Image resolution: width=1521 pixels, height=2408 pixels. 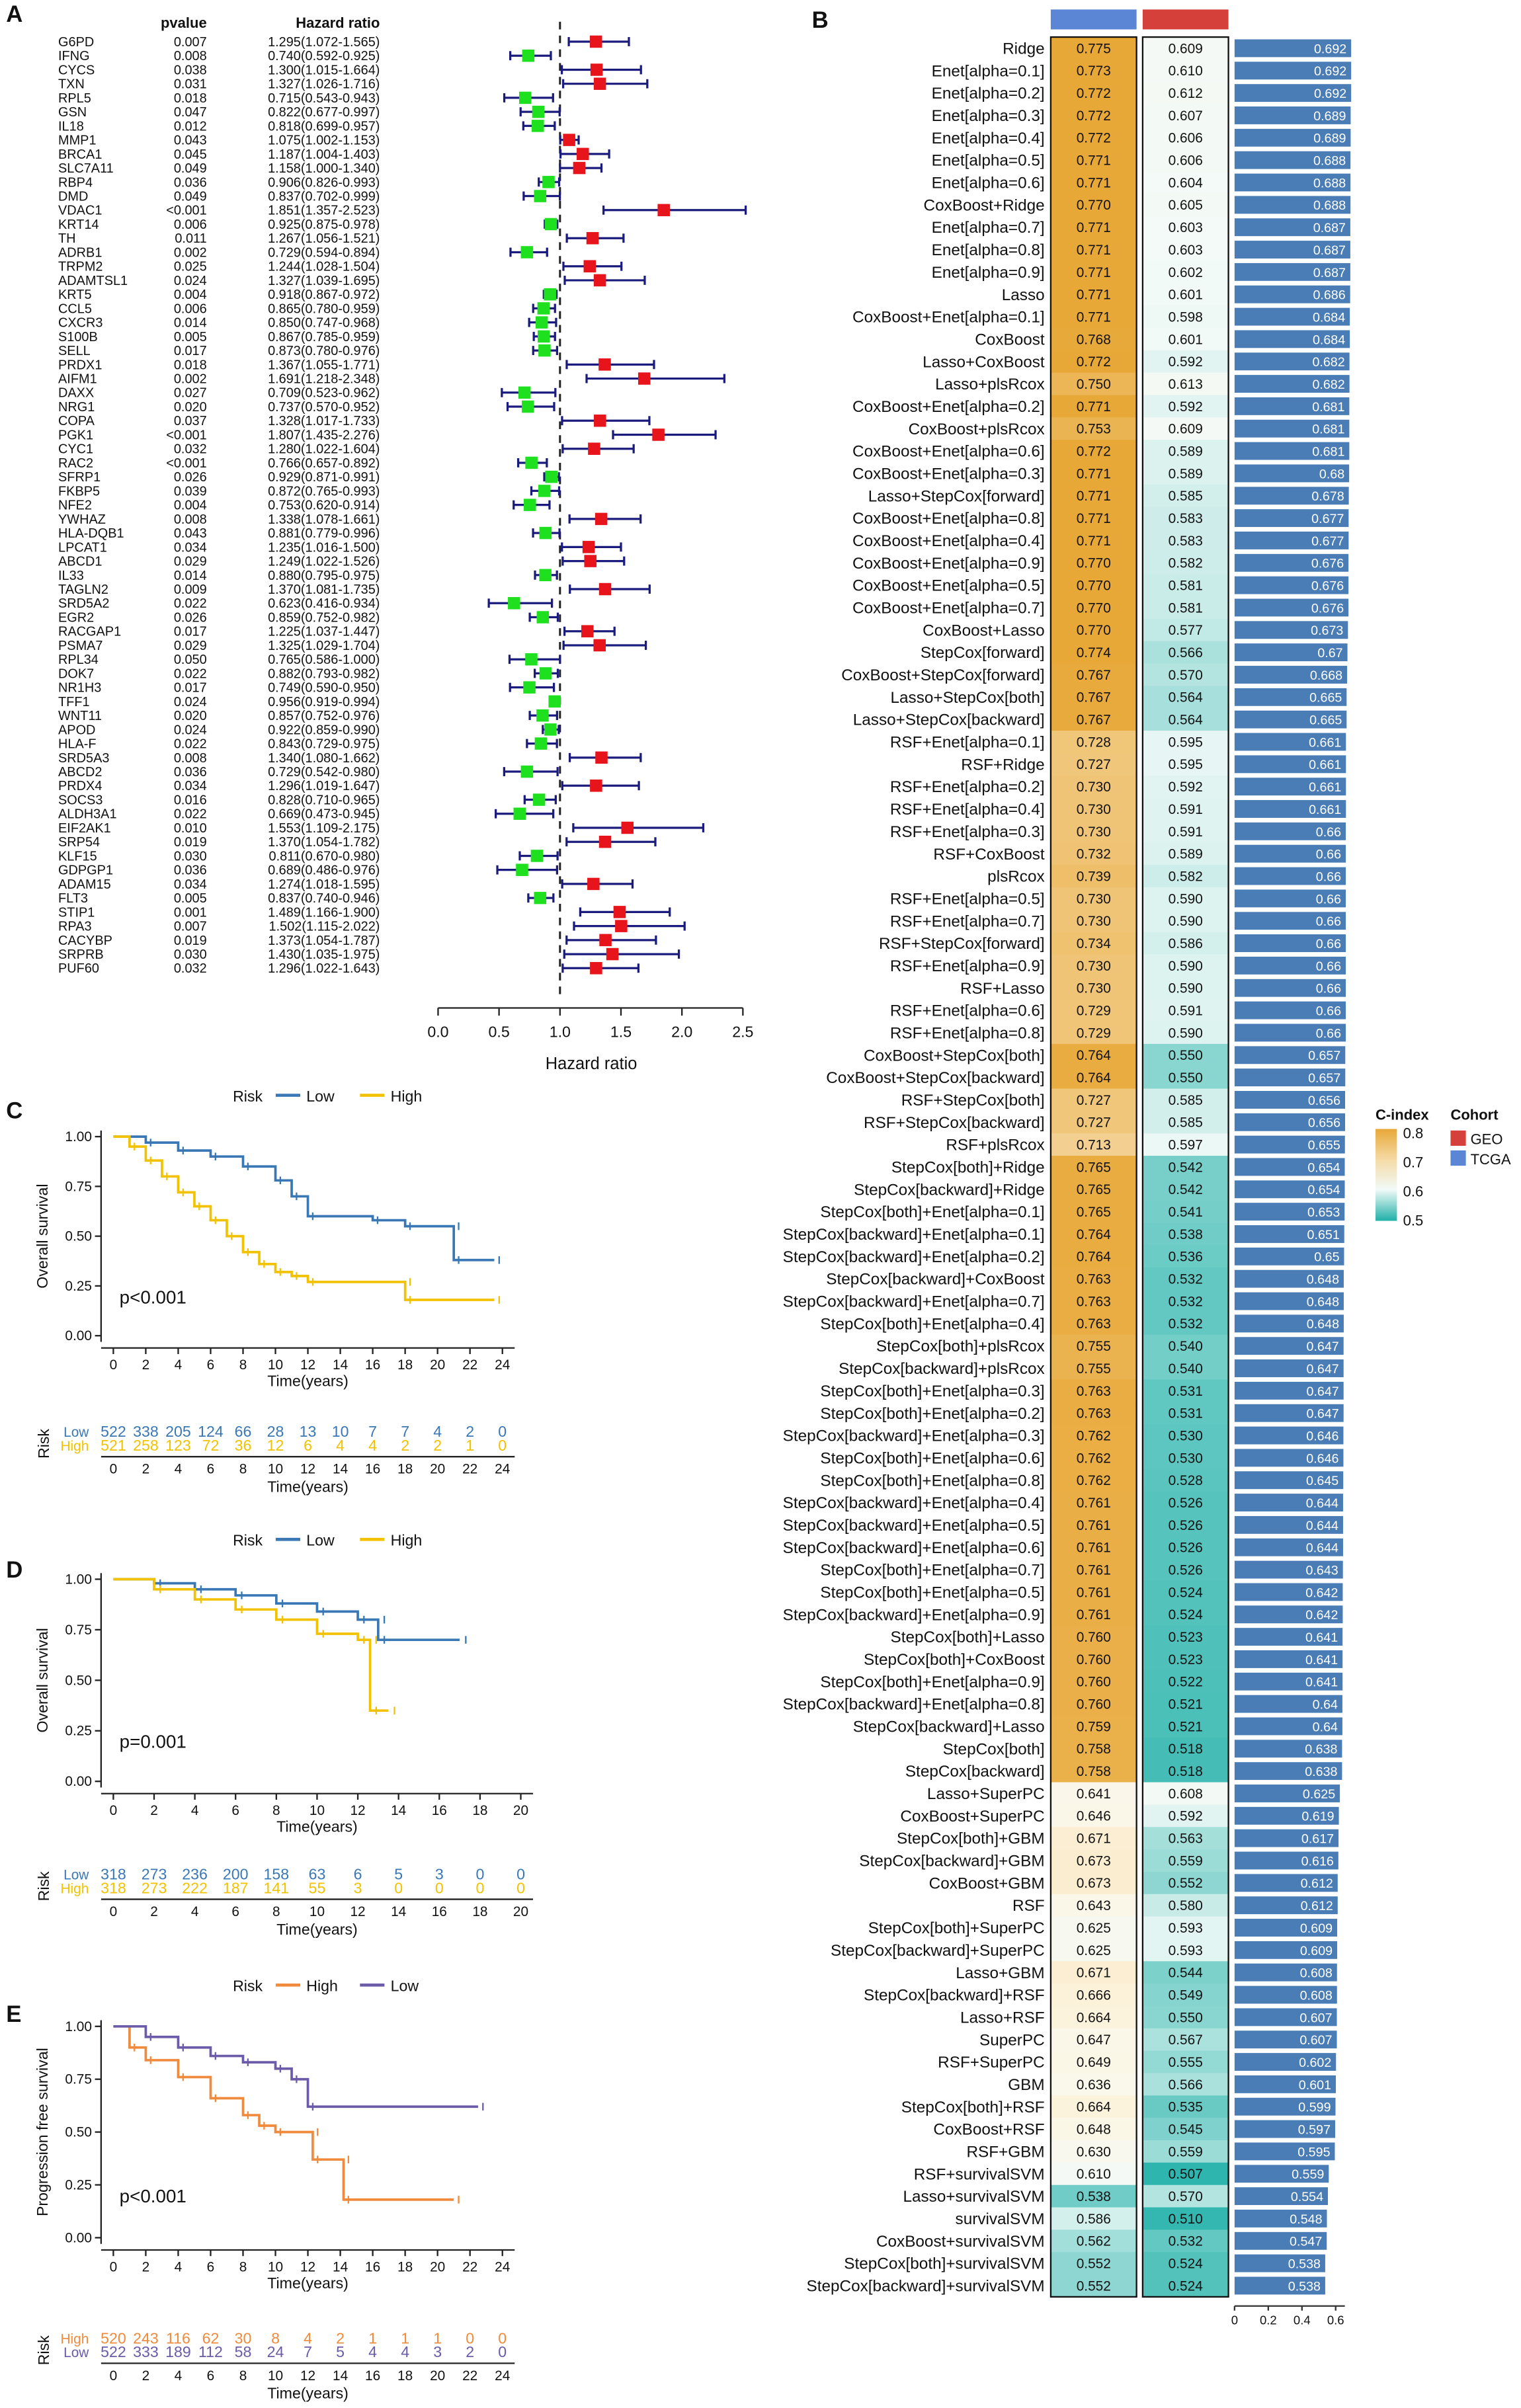 What do you see at coordinates (80, 267) in the screenshot?
I see `gene-name: TRPM2` at bounding box center [80, 267].